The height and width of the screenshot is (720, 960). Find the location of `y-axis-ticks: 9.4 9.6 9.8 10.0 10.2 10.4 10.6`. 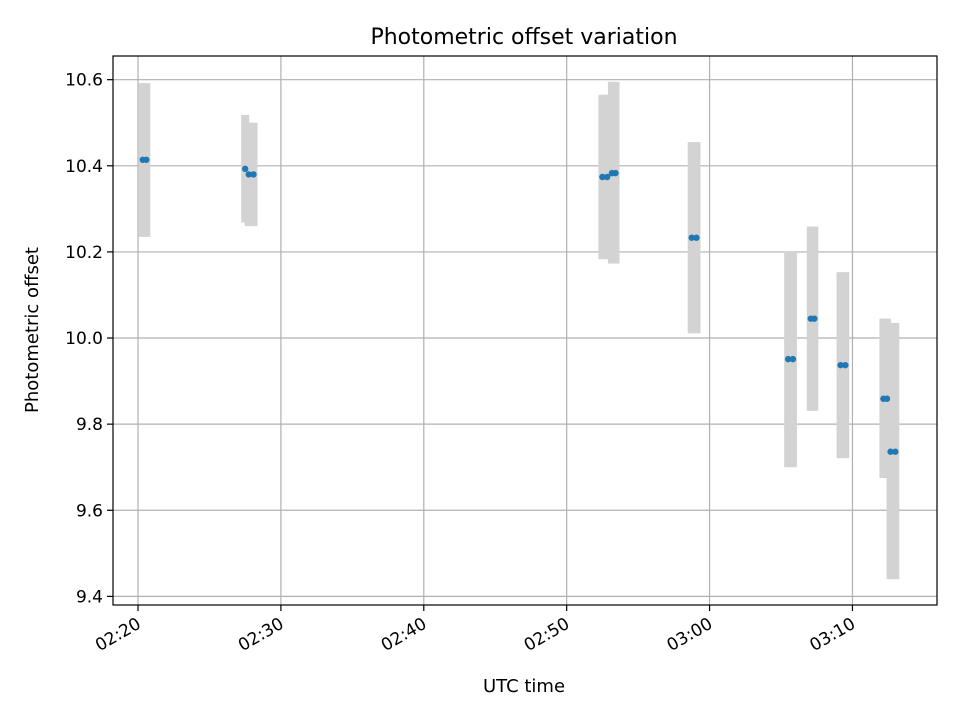

y-axis-ticks: 9.4 9.6 9.8 10.0 10.2 10.4 10.6 is located at coordinates (89, 339).